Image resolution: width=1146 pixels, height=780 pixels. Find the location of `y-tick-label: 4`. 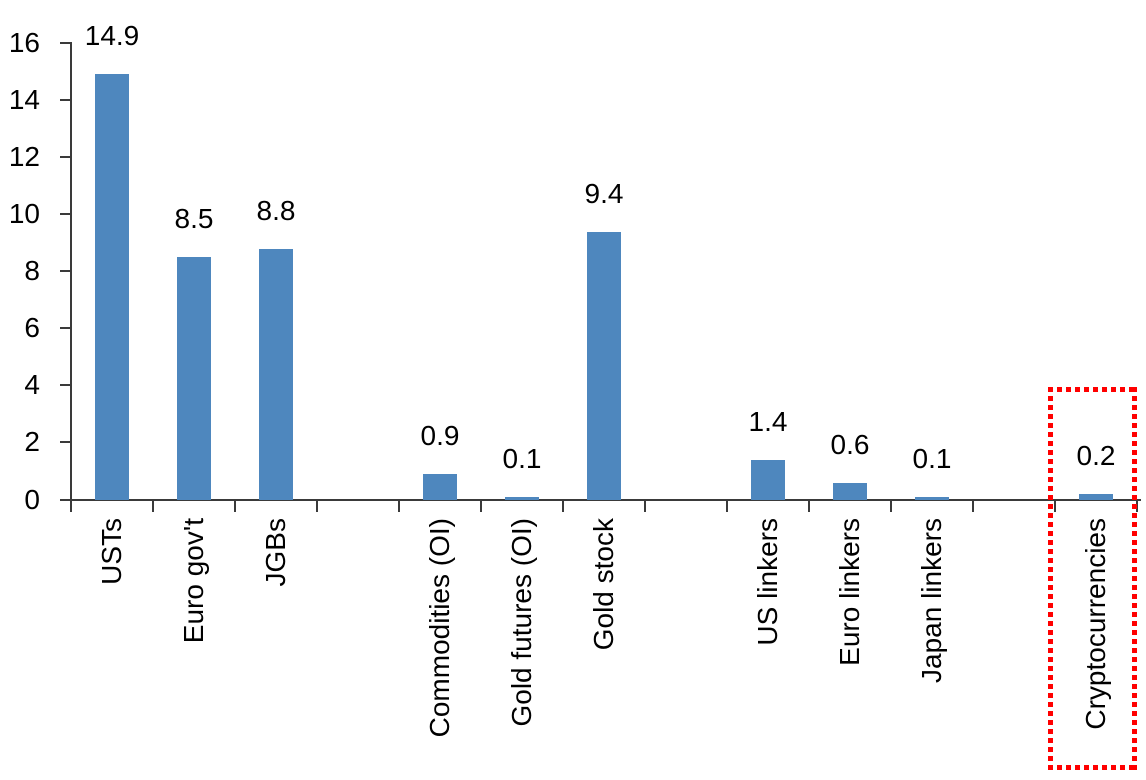

y-tick-label: 4 is located at coordinates (32, 385).